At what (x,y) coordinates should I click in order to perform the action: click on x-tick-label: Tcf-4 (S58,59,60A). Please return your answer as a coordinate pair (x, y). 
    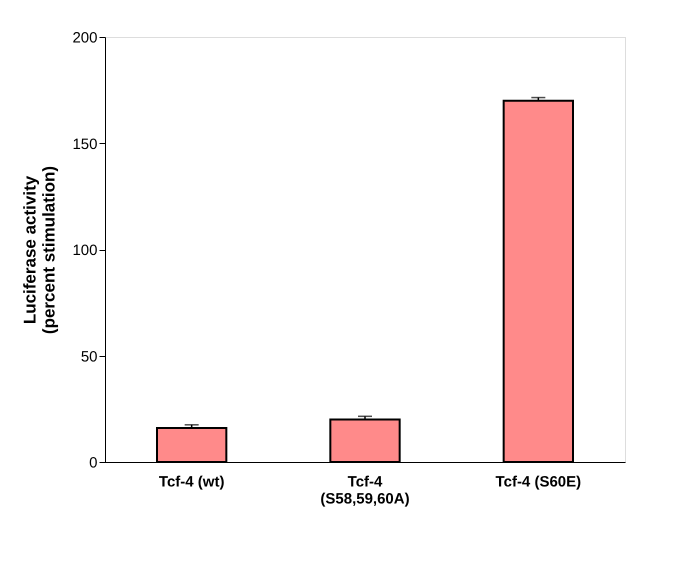
    Looking at the image, I should click on (365, 491).